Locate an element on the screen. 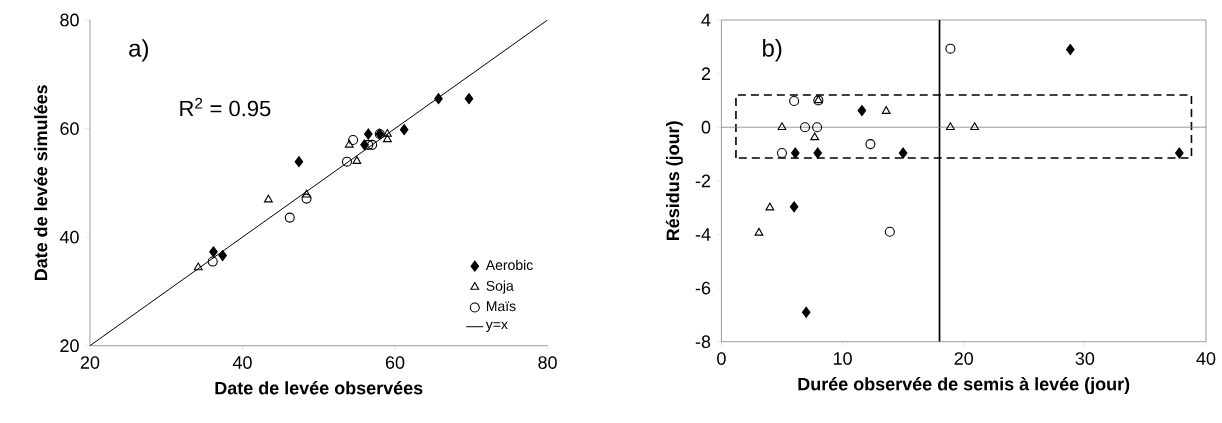  y-tick-label: 80 is located at coordinates (69, 20).